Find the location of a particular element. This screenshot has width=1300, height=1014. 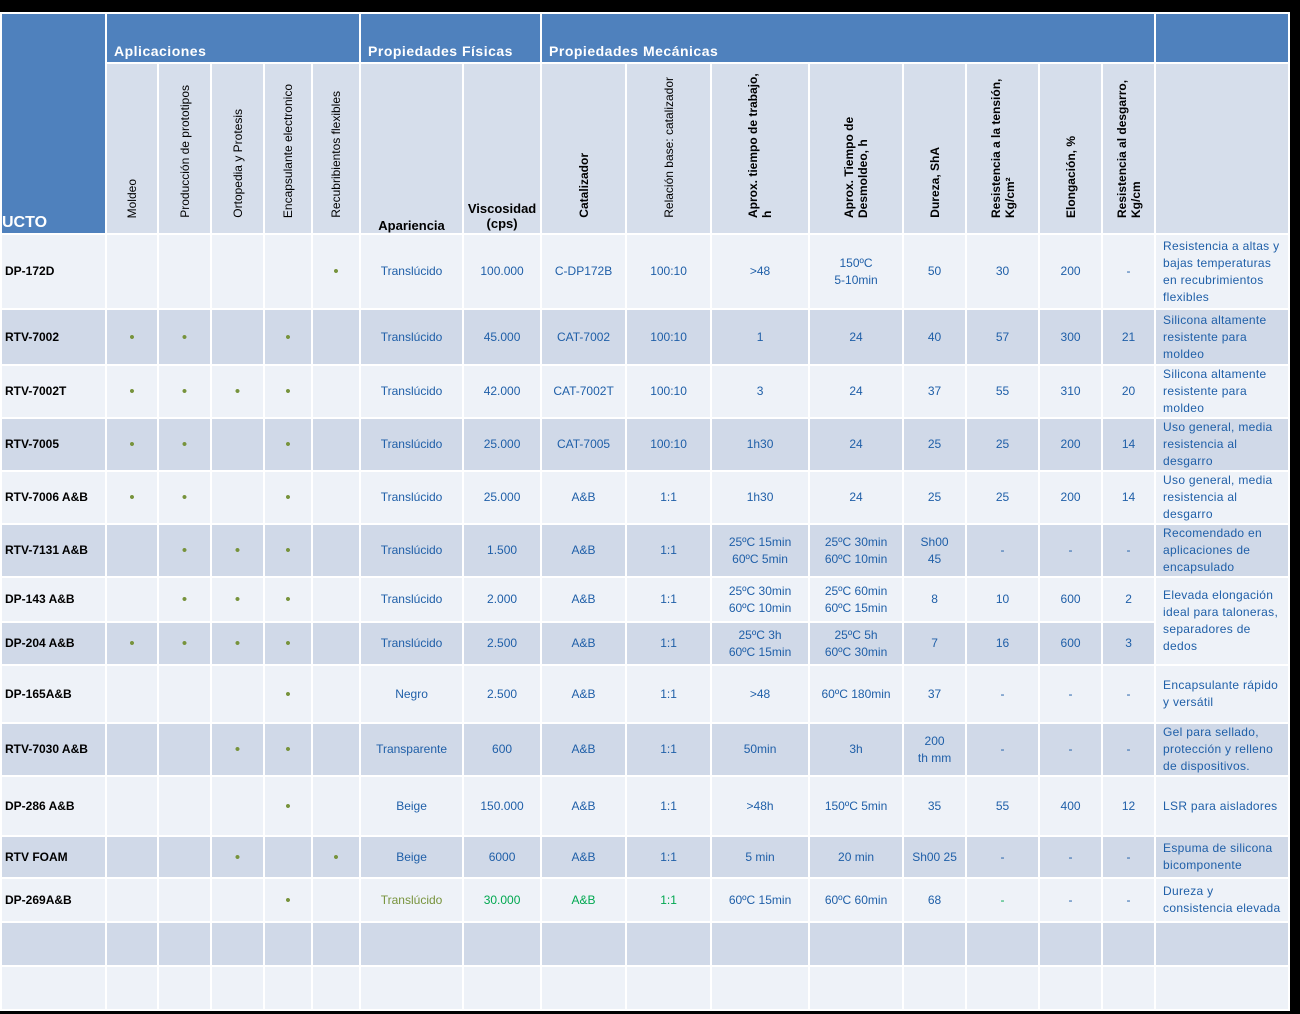

column-header-text: Resistencia al desgarro, Kg/cm is located at coordinates (1128, 148).